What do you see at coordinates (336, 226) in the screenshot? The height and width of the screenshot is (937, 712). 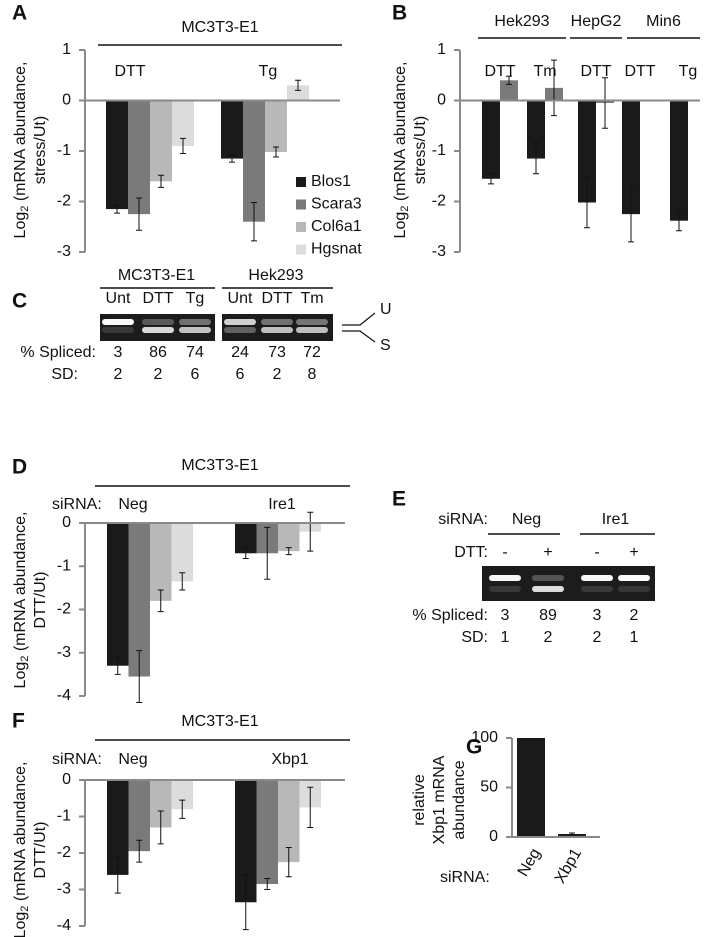 I see `legend-label: Col6a1` at bounding box center [336, 226].